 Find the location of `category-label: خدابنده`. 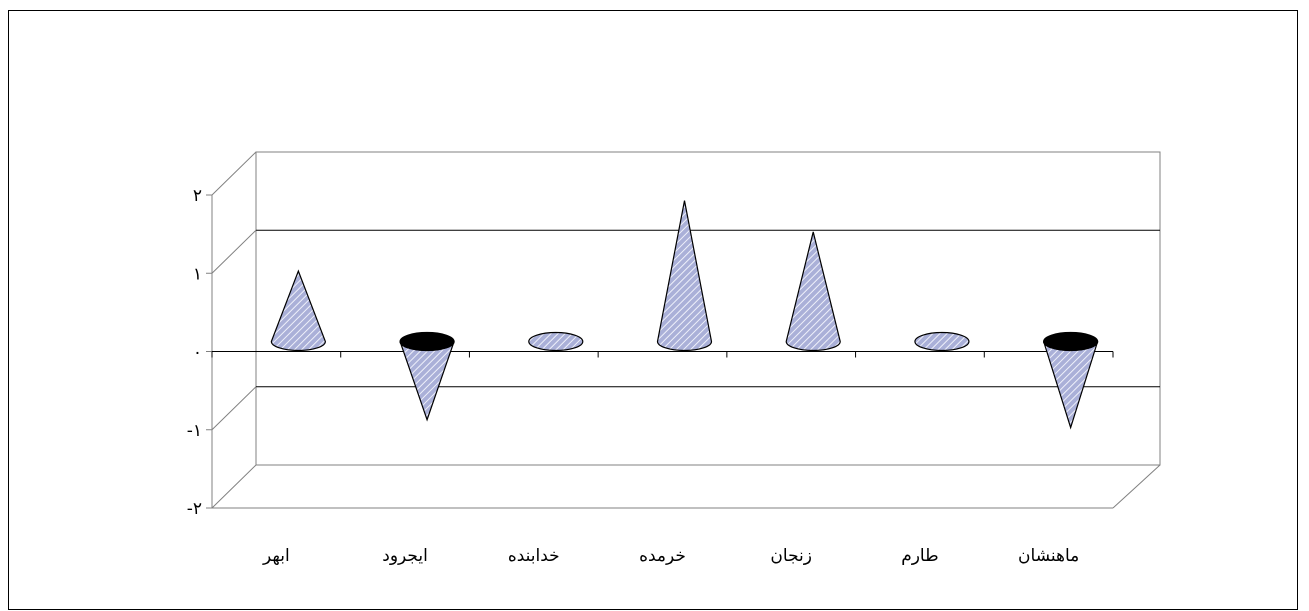

category-label: خدابنده is located at coordinates (534, 556).